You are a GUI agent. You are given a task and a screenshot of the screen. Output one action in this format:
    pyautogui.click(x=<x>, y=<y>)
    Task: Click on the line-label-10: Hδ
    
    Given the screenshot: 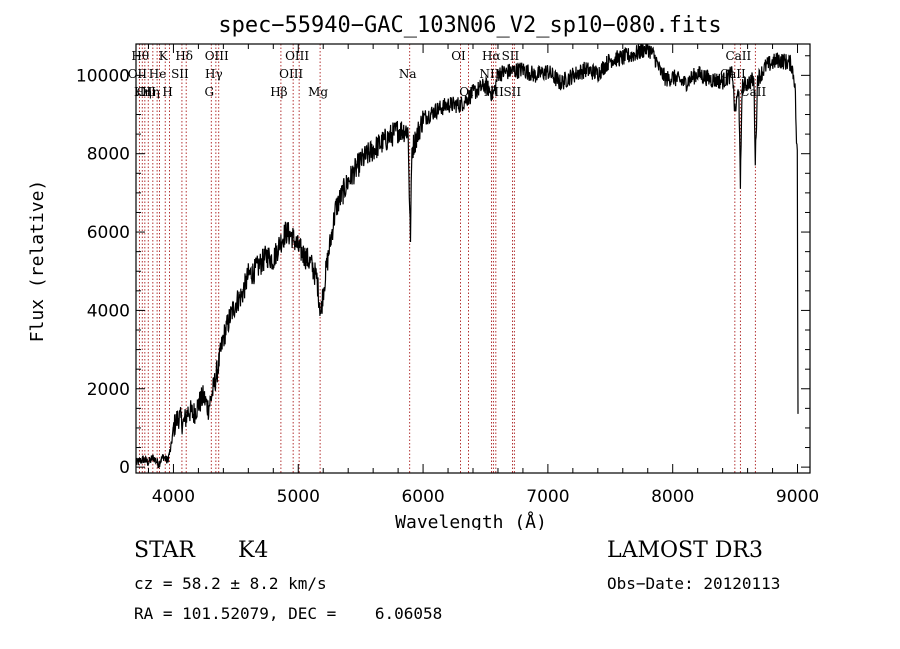 What is the action you would take?
    pyautogui.click(x=184, y=56)
    